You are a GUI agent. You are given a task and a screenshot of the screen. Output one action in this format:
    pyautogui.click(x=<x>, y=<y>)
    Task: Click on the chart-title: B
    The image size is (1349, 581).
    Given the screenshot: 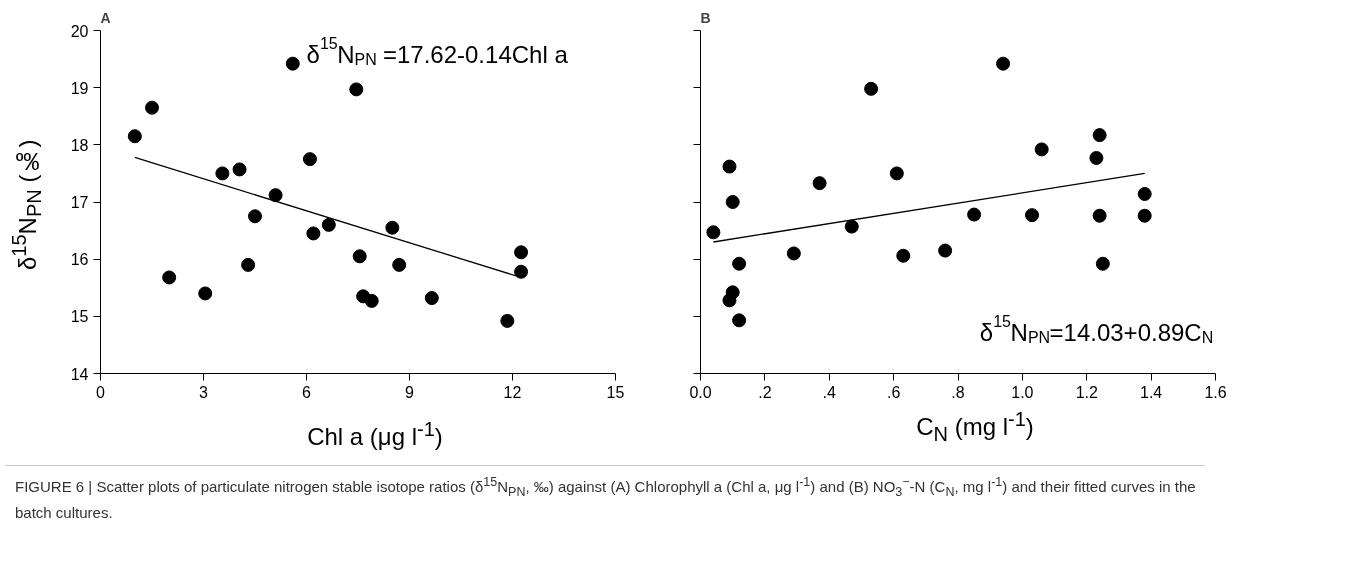 What is the action you would take?
    pyautogui.click(x=705, y=17)
    